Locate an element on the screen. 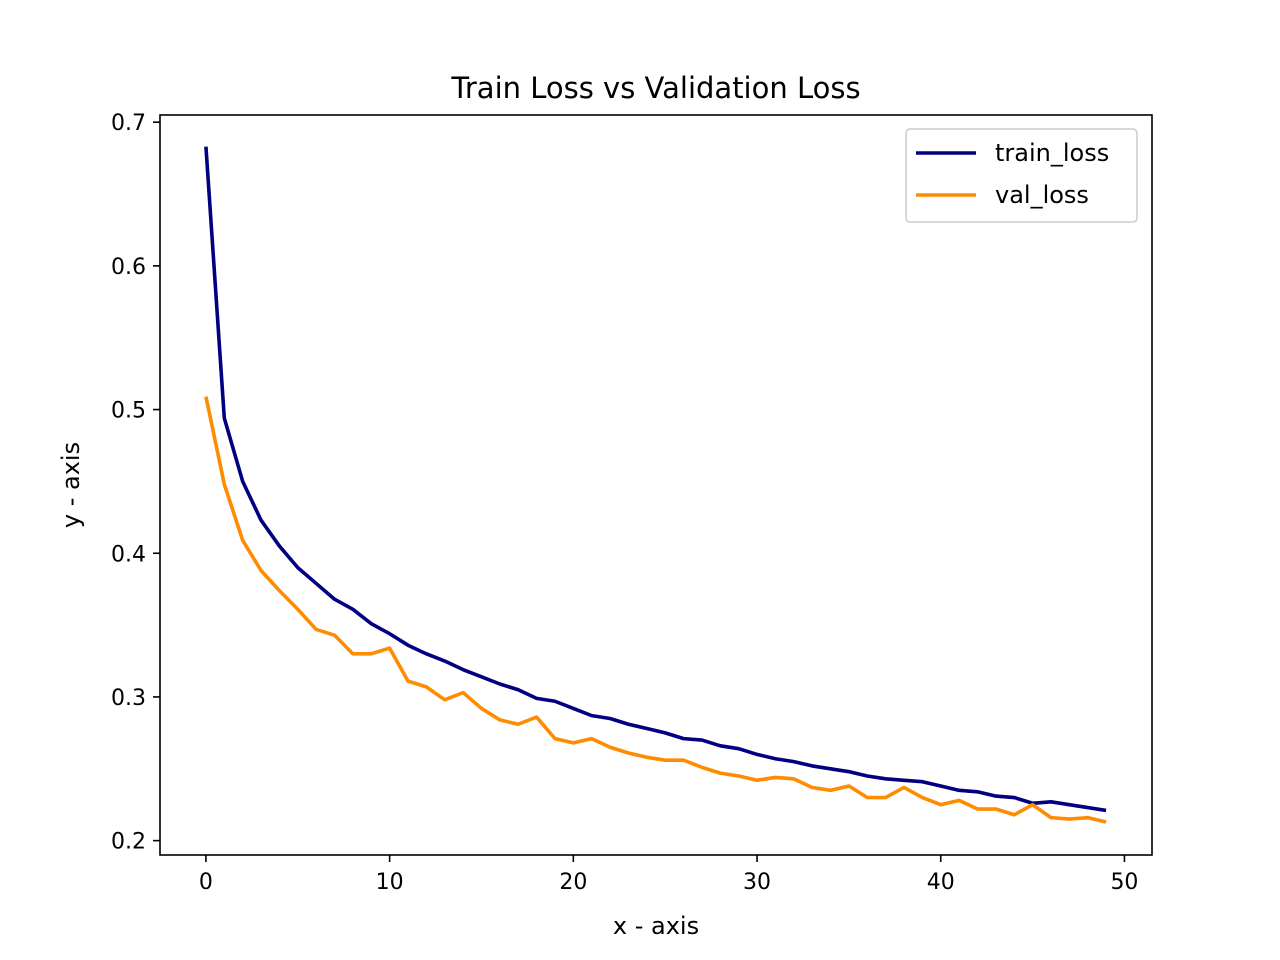  y-tick-label: 0.7 is located at coordinates (128, 123).